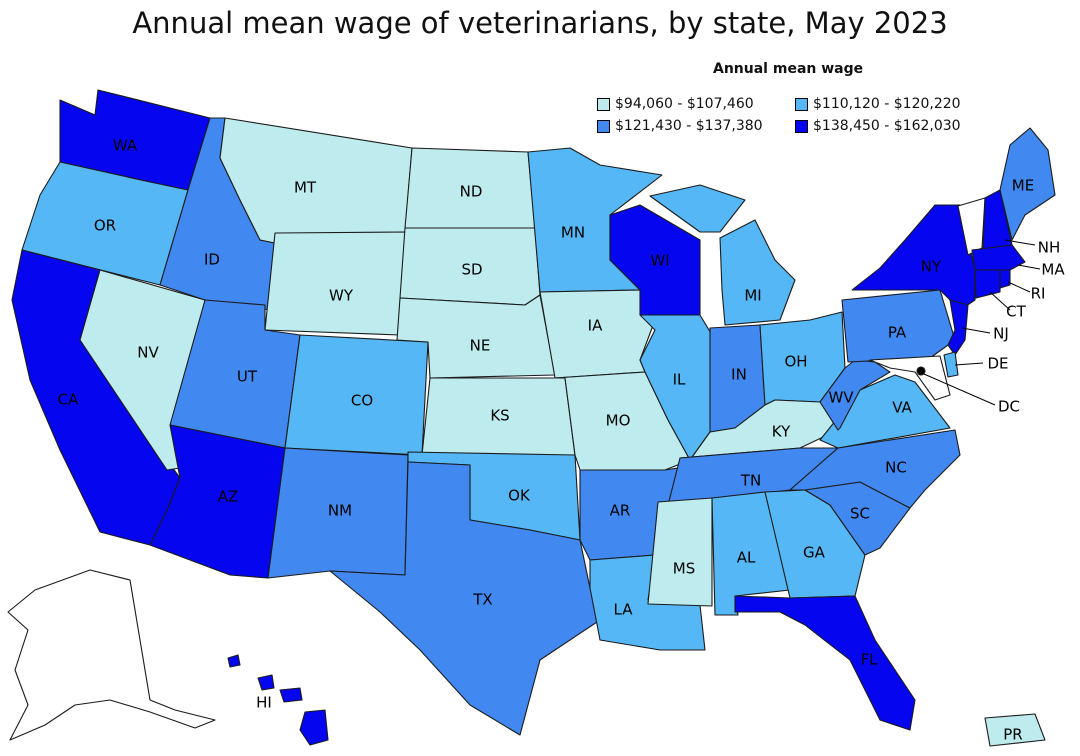 This screenshot has width=1080, height=756. Describe the element at coordinates (1049, 248) in the screenshot. I see `label-nh: NH` at that location.